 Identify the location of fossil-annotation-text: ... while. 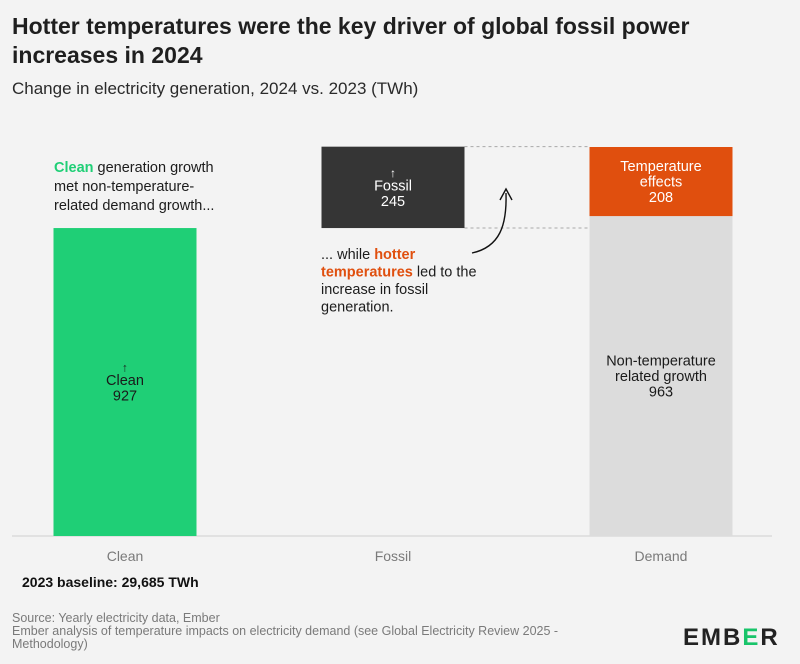
(347, 255).